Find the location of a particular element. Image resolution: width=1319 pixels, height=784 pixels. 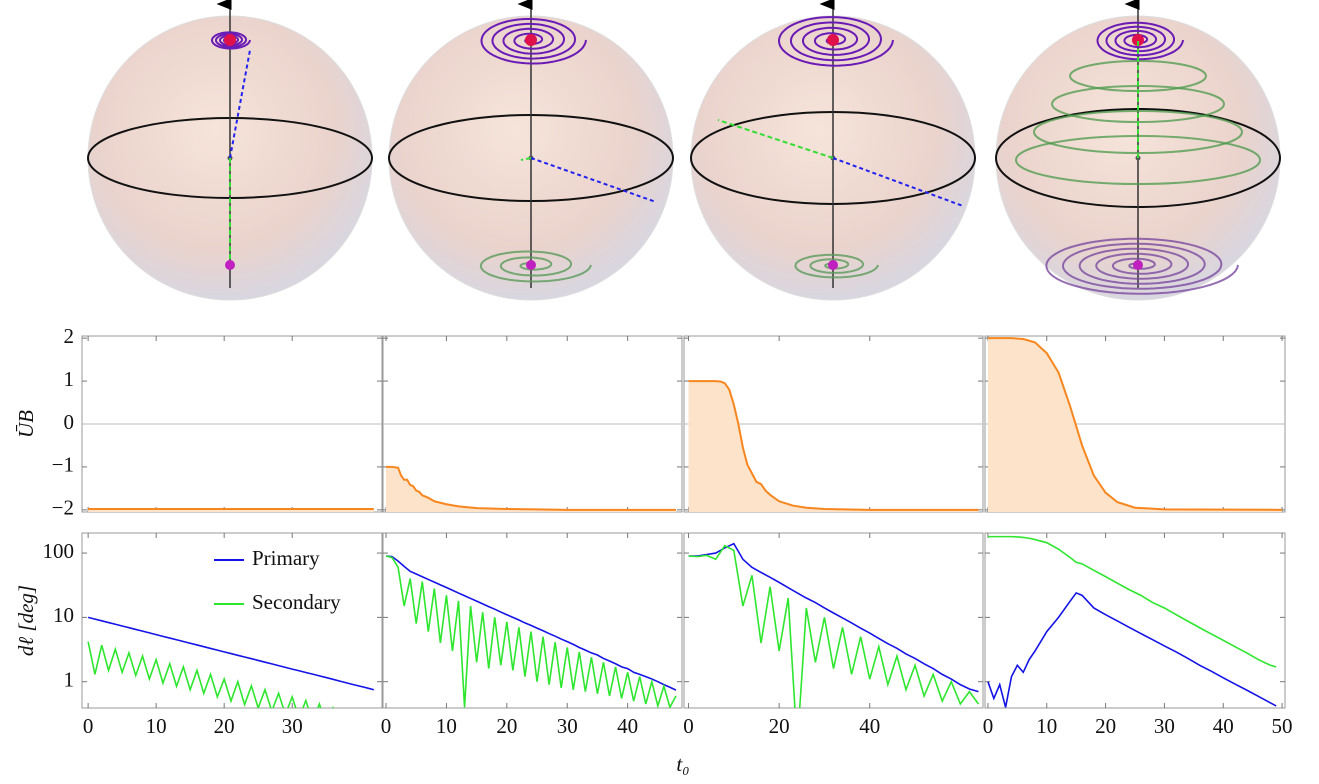

trajectory-primary is located at coordinates (835, 41).